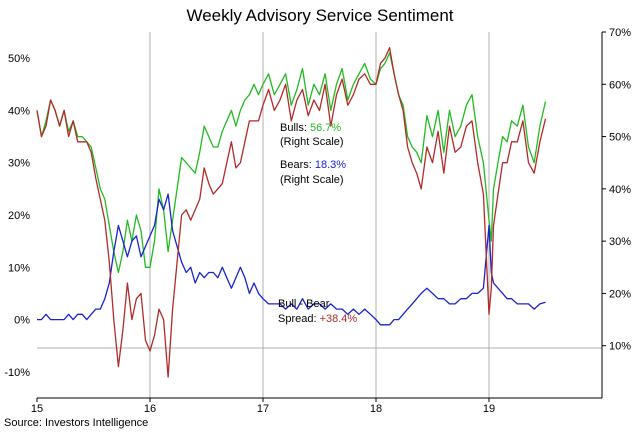 The height and width of the screenshot is (433, 640). What do you see at coordinates (312, 180) in the screenshot?
I see `bears-scale-note: (Right Scale)` at bounding box center [312, 180].